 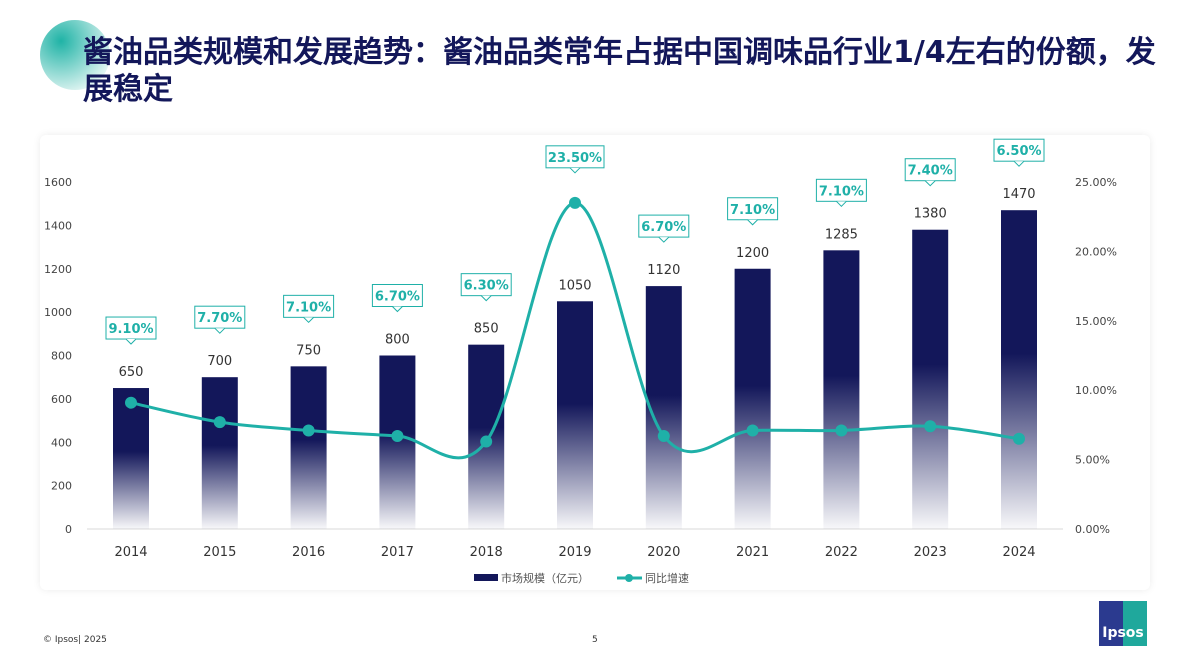 What do you see at coordinates (75, 640) in the screenshot?
I see `copyright: © Ipsos| 2025` at bounding box center [75, 640].